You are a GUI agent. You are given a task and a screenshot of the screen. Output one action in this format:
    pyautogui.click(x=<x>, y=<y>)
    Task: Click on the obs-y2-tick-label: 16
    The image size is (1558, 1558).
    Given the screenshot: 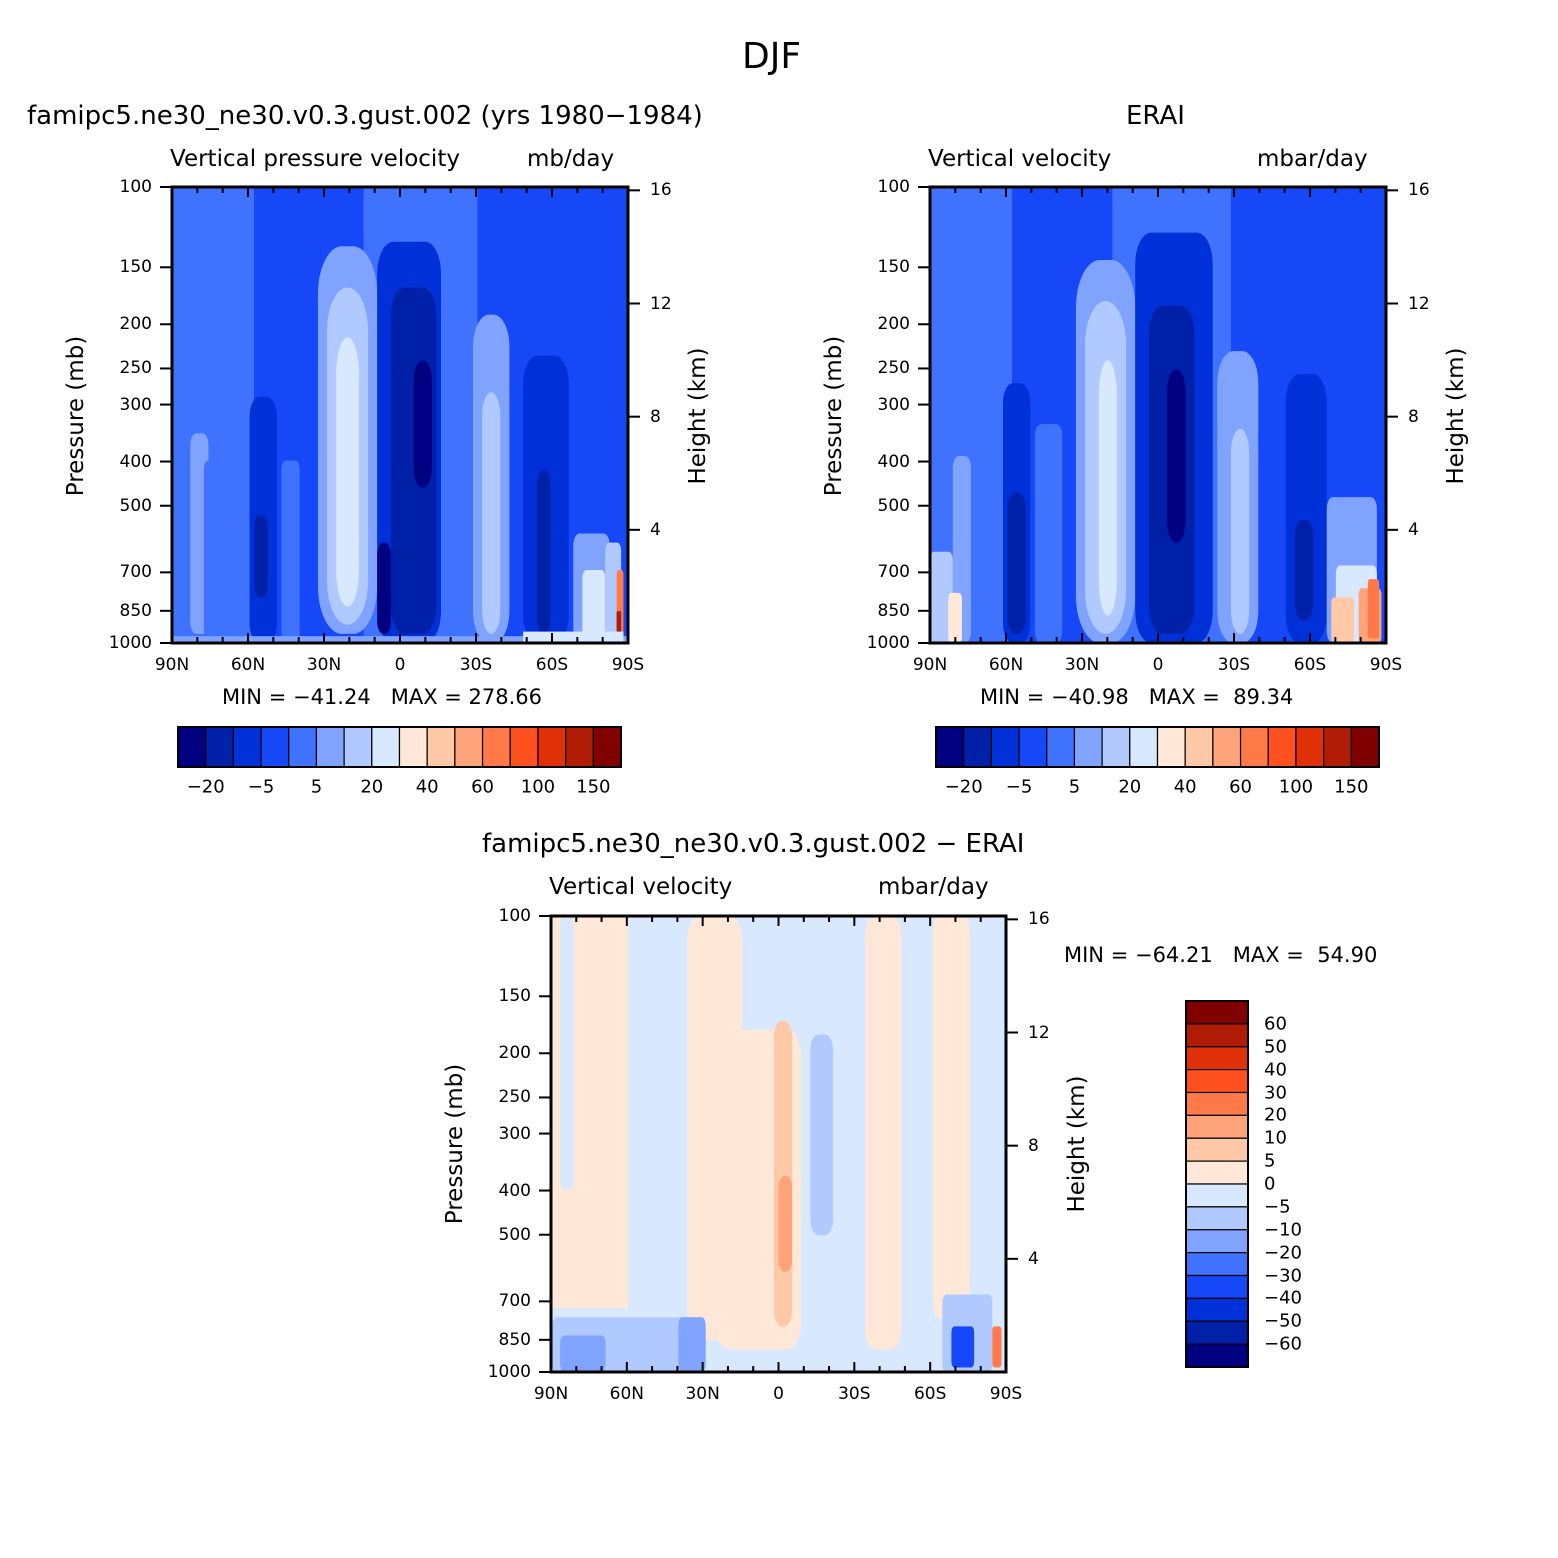 What is the action you would take?
    pyautogui.click(x=1419, y=190)
    